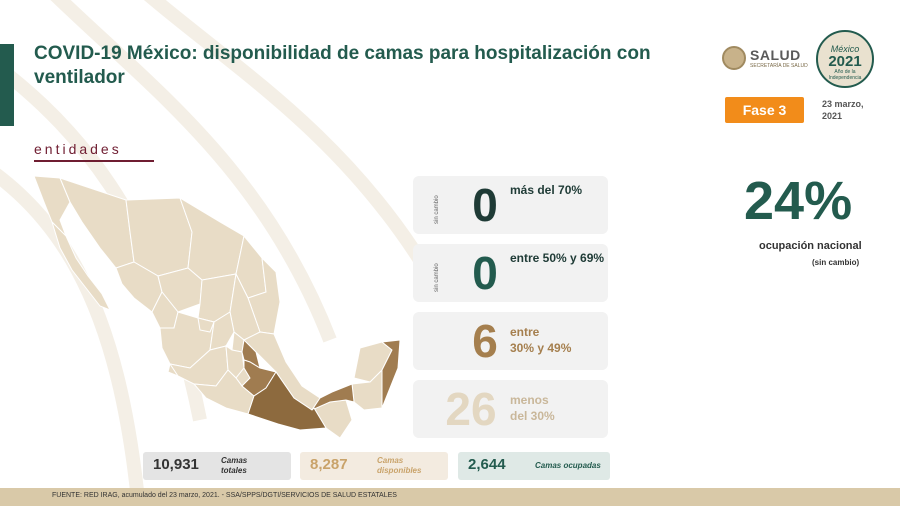 The height and width of the screenshot is (506, 900). What do you see at coordinates (845, 49) in the screenshot?
I see `year-logo-line1: México` at bounding box center [845, 49].